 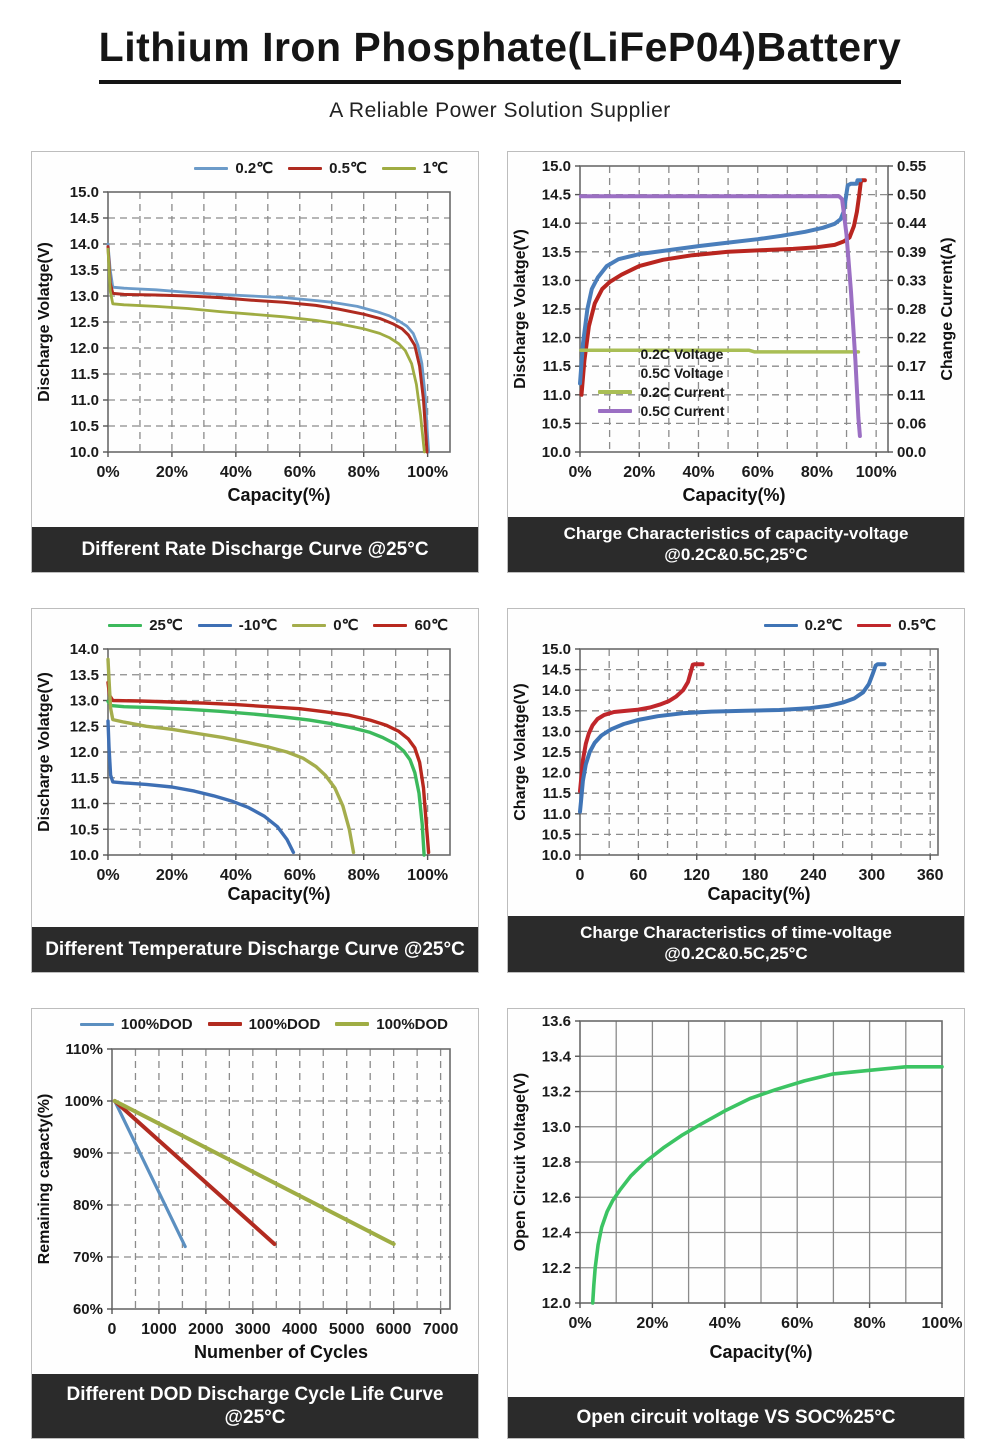 What do you see at coordinates (364, 472) in the screenshot?
I see `svg-text: 80%` at bounding box center [364, 472].